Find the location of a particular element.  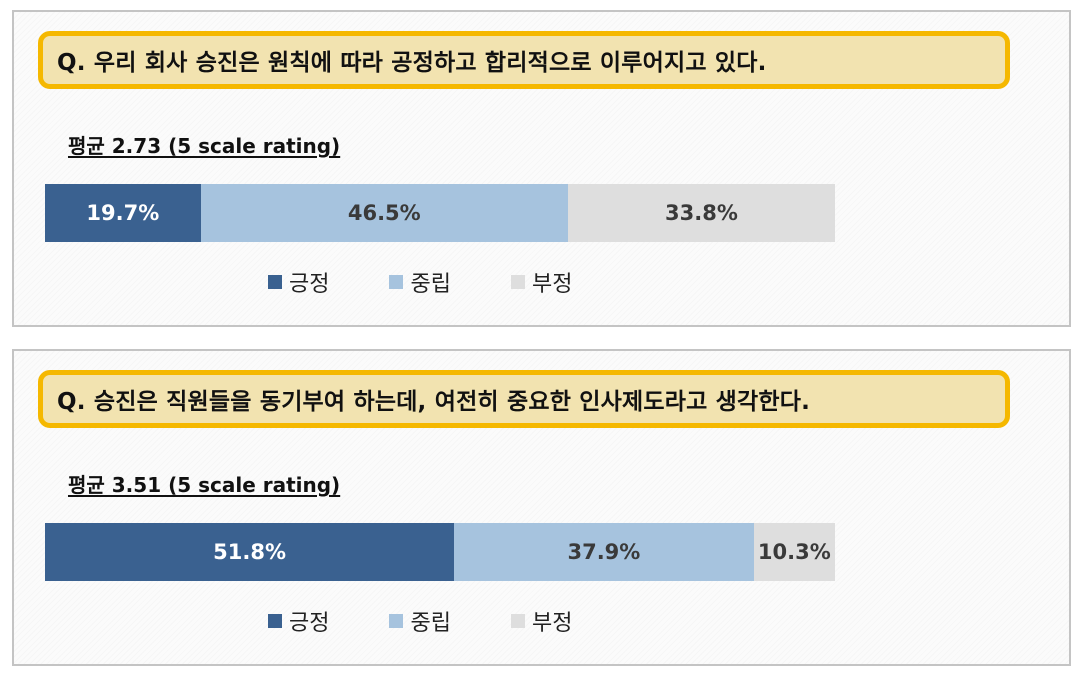

bar-segment-neutral: 37.9% is located at coordinates (604, 552).